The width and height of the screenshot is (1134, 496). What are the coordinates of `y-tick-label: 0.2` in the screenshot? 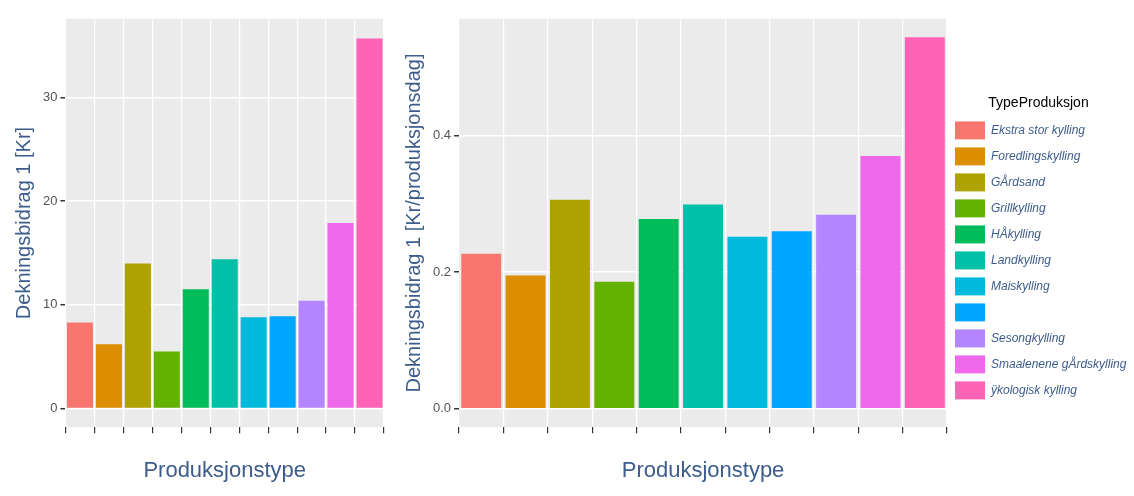 It's located at (442, 271).